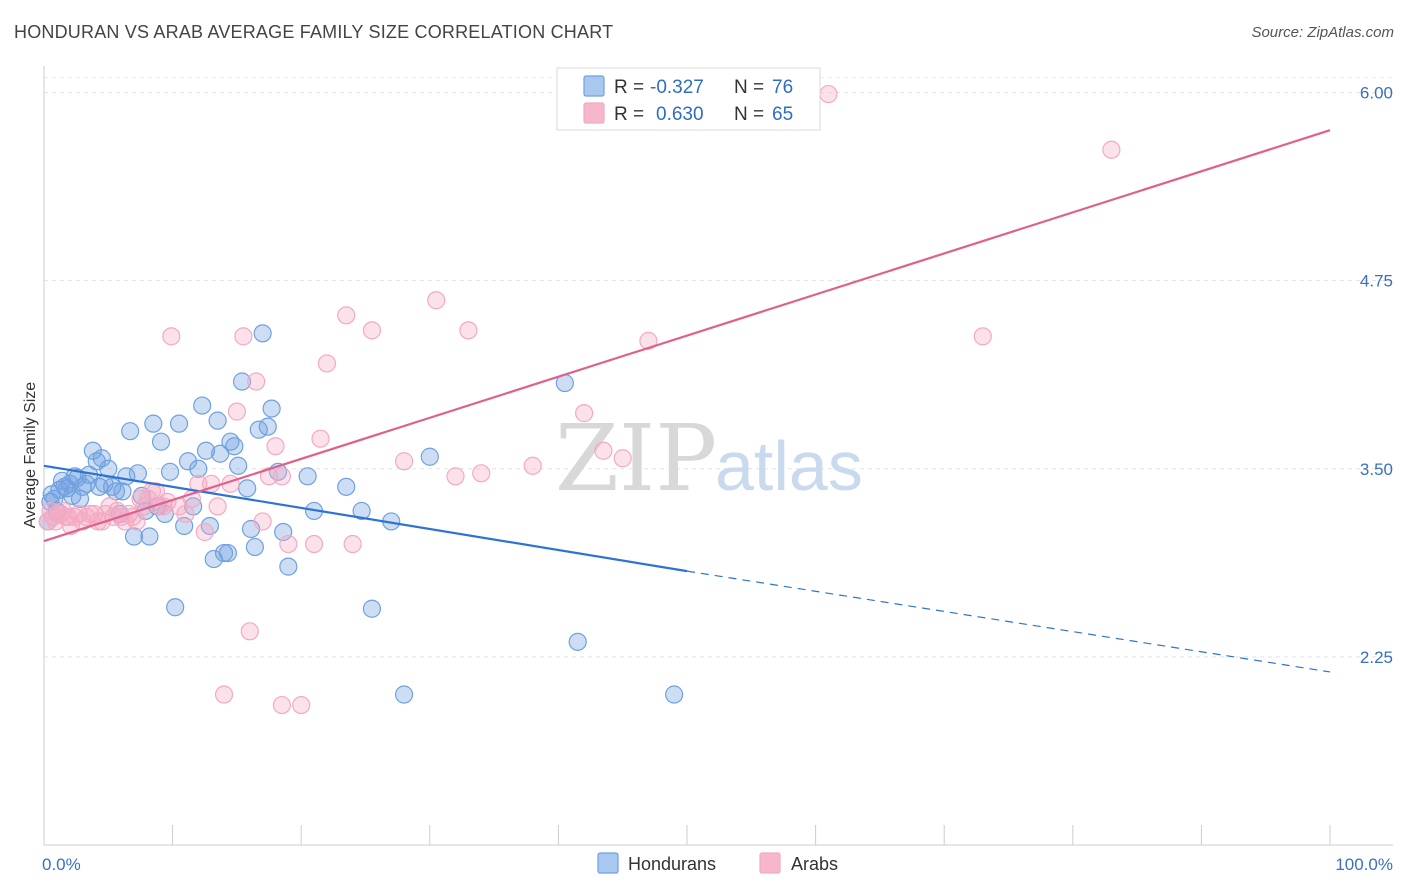 The image size is (1406, 892). I want to click on trend-projection-hondurans, so click(1008, 621).